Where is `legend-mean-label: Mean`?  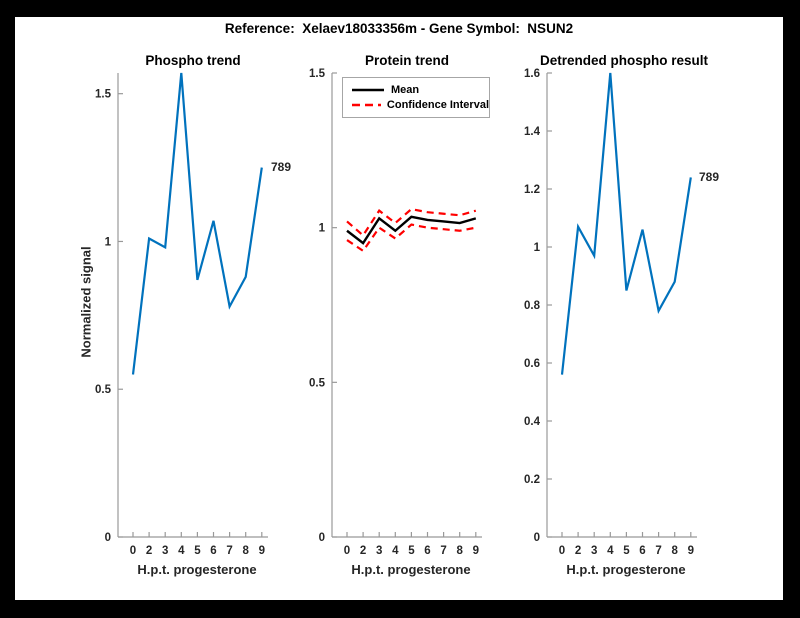
legend-mean-label: Mean is located at coordinates (405, 90).